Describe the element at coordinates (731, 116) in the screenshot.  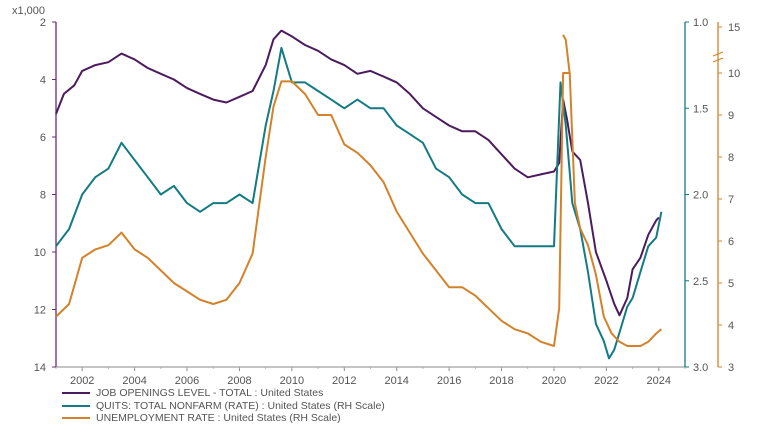
I see `unemployment-tick-label: 9` at that location.